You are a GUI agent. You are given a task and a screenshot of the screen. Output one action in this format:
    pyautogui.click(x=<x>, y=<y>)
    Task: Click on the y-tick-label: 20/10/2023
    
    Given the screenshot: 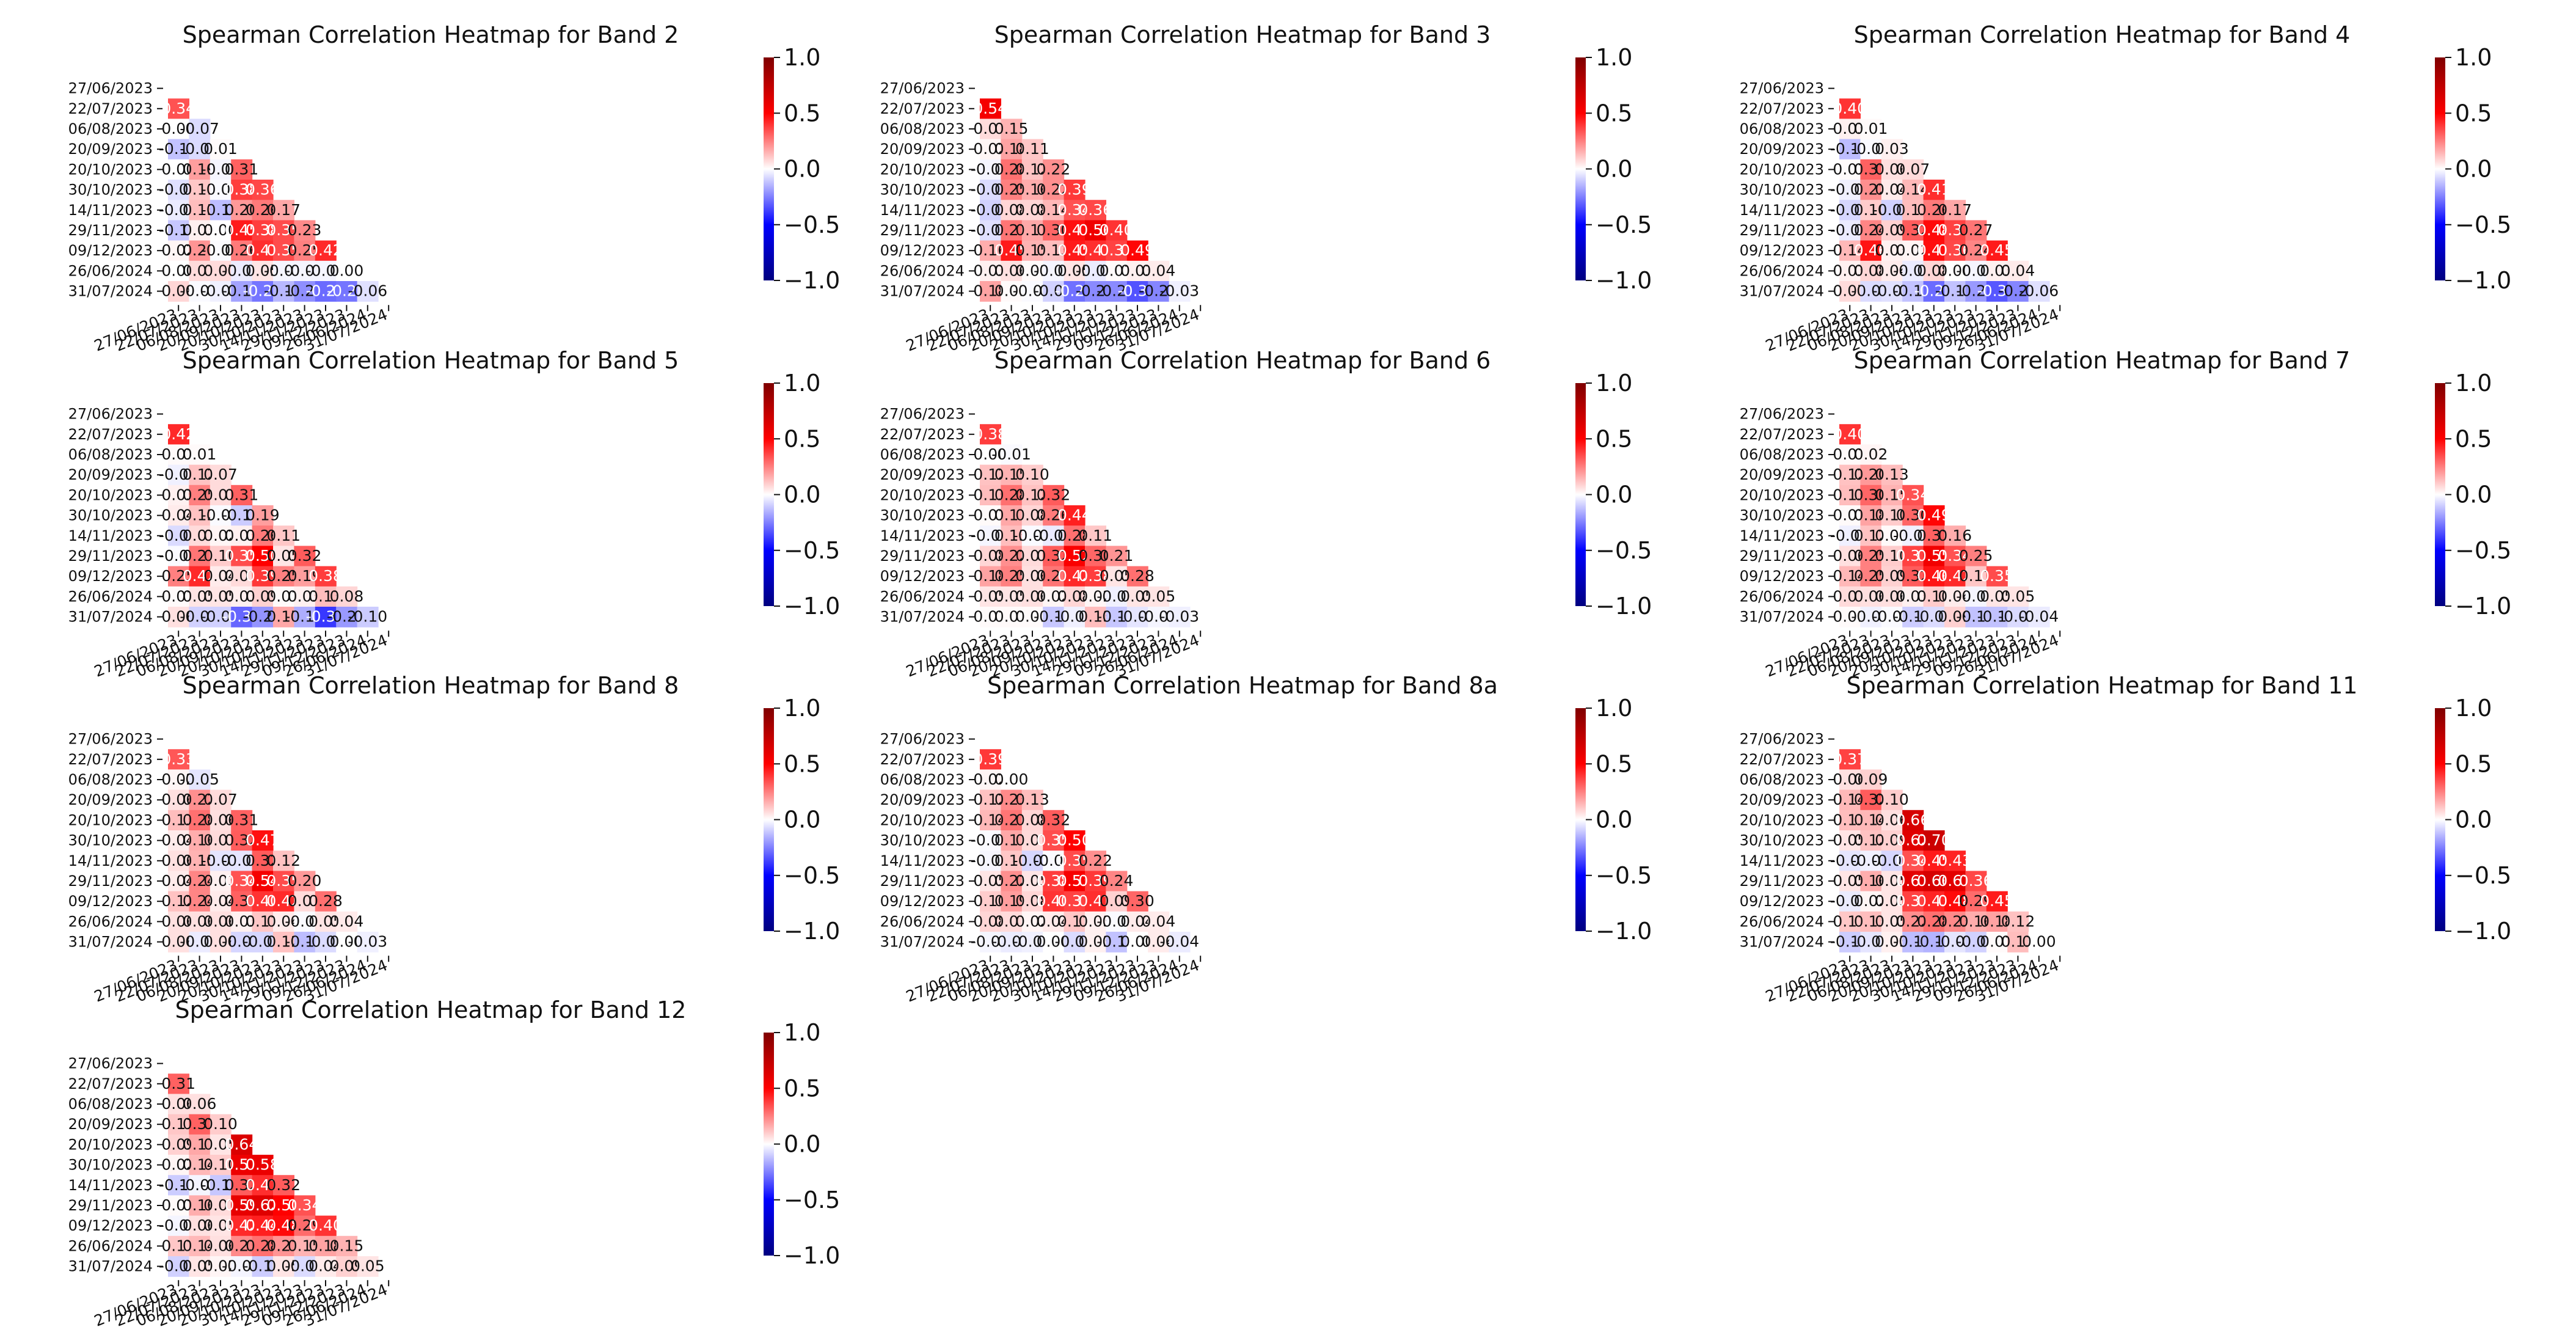 What is the action you would take?
    pyautogui.click(x=110, y=495)
    